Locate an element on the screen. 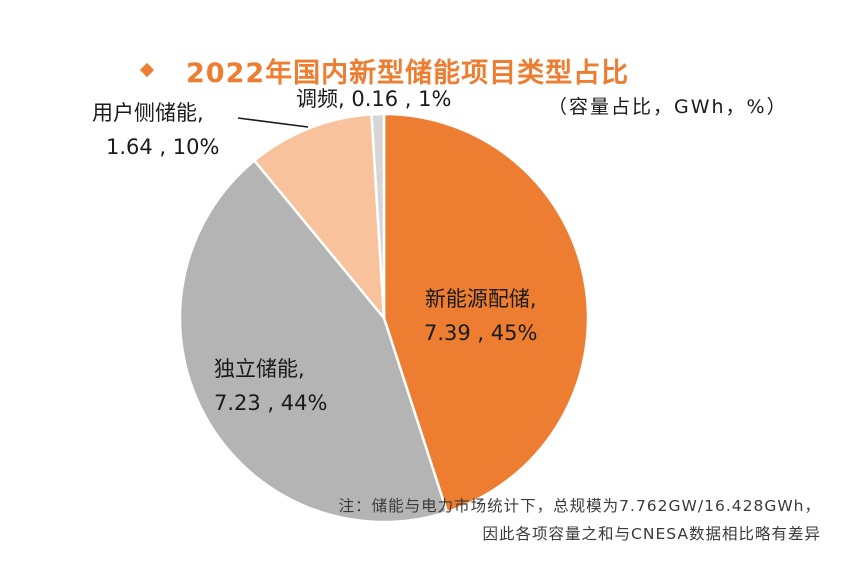 Image resolution: width=865 pixels, height=568 pixels. slice-label-standalone: 独立储能, 7.23 , 44% is located at coordinates (270, 386).